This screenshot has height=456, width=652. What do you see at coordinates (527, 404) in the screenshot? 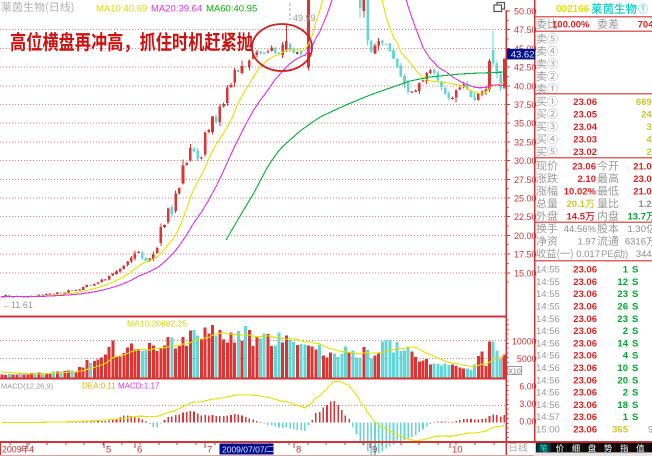
I see `svg-text: 3.00` at bounding box center [527, 404].